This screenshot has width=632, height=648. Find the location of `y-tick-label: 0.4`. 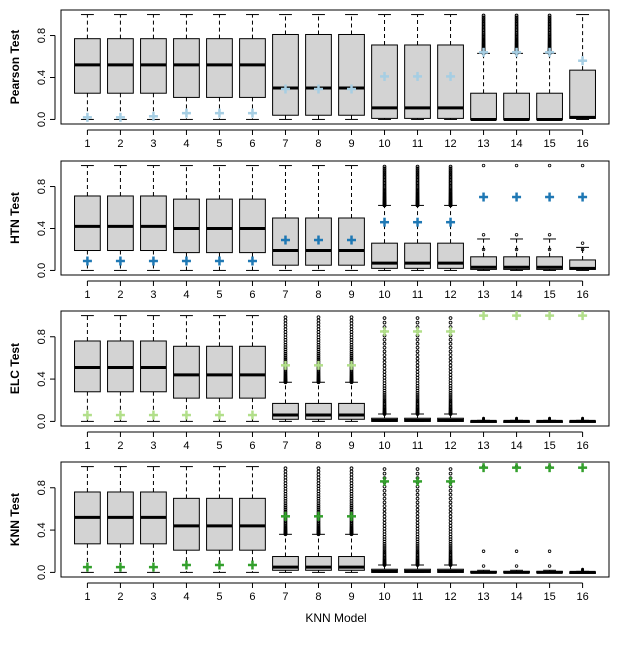

y-tick-label: 0.4 is located at coordinates (42, 378).